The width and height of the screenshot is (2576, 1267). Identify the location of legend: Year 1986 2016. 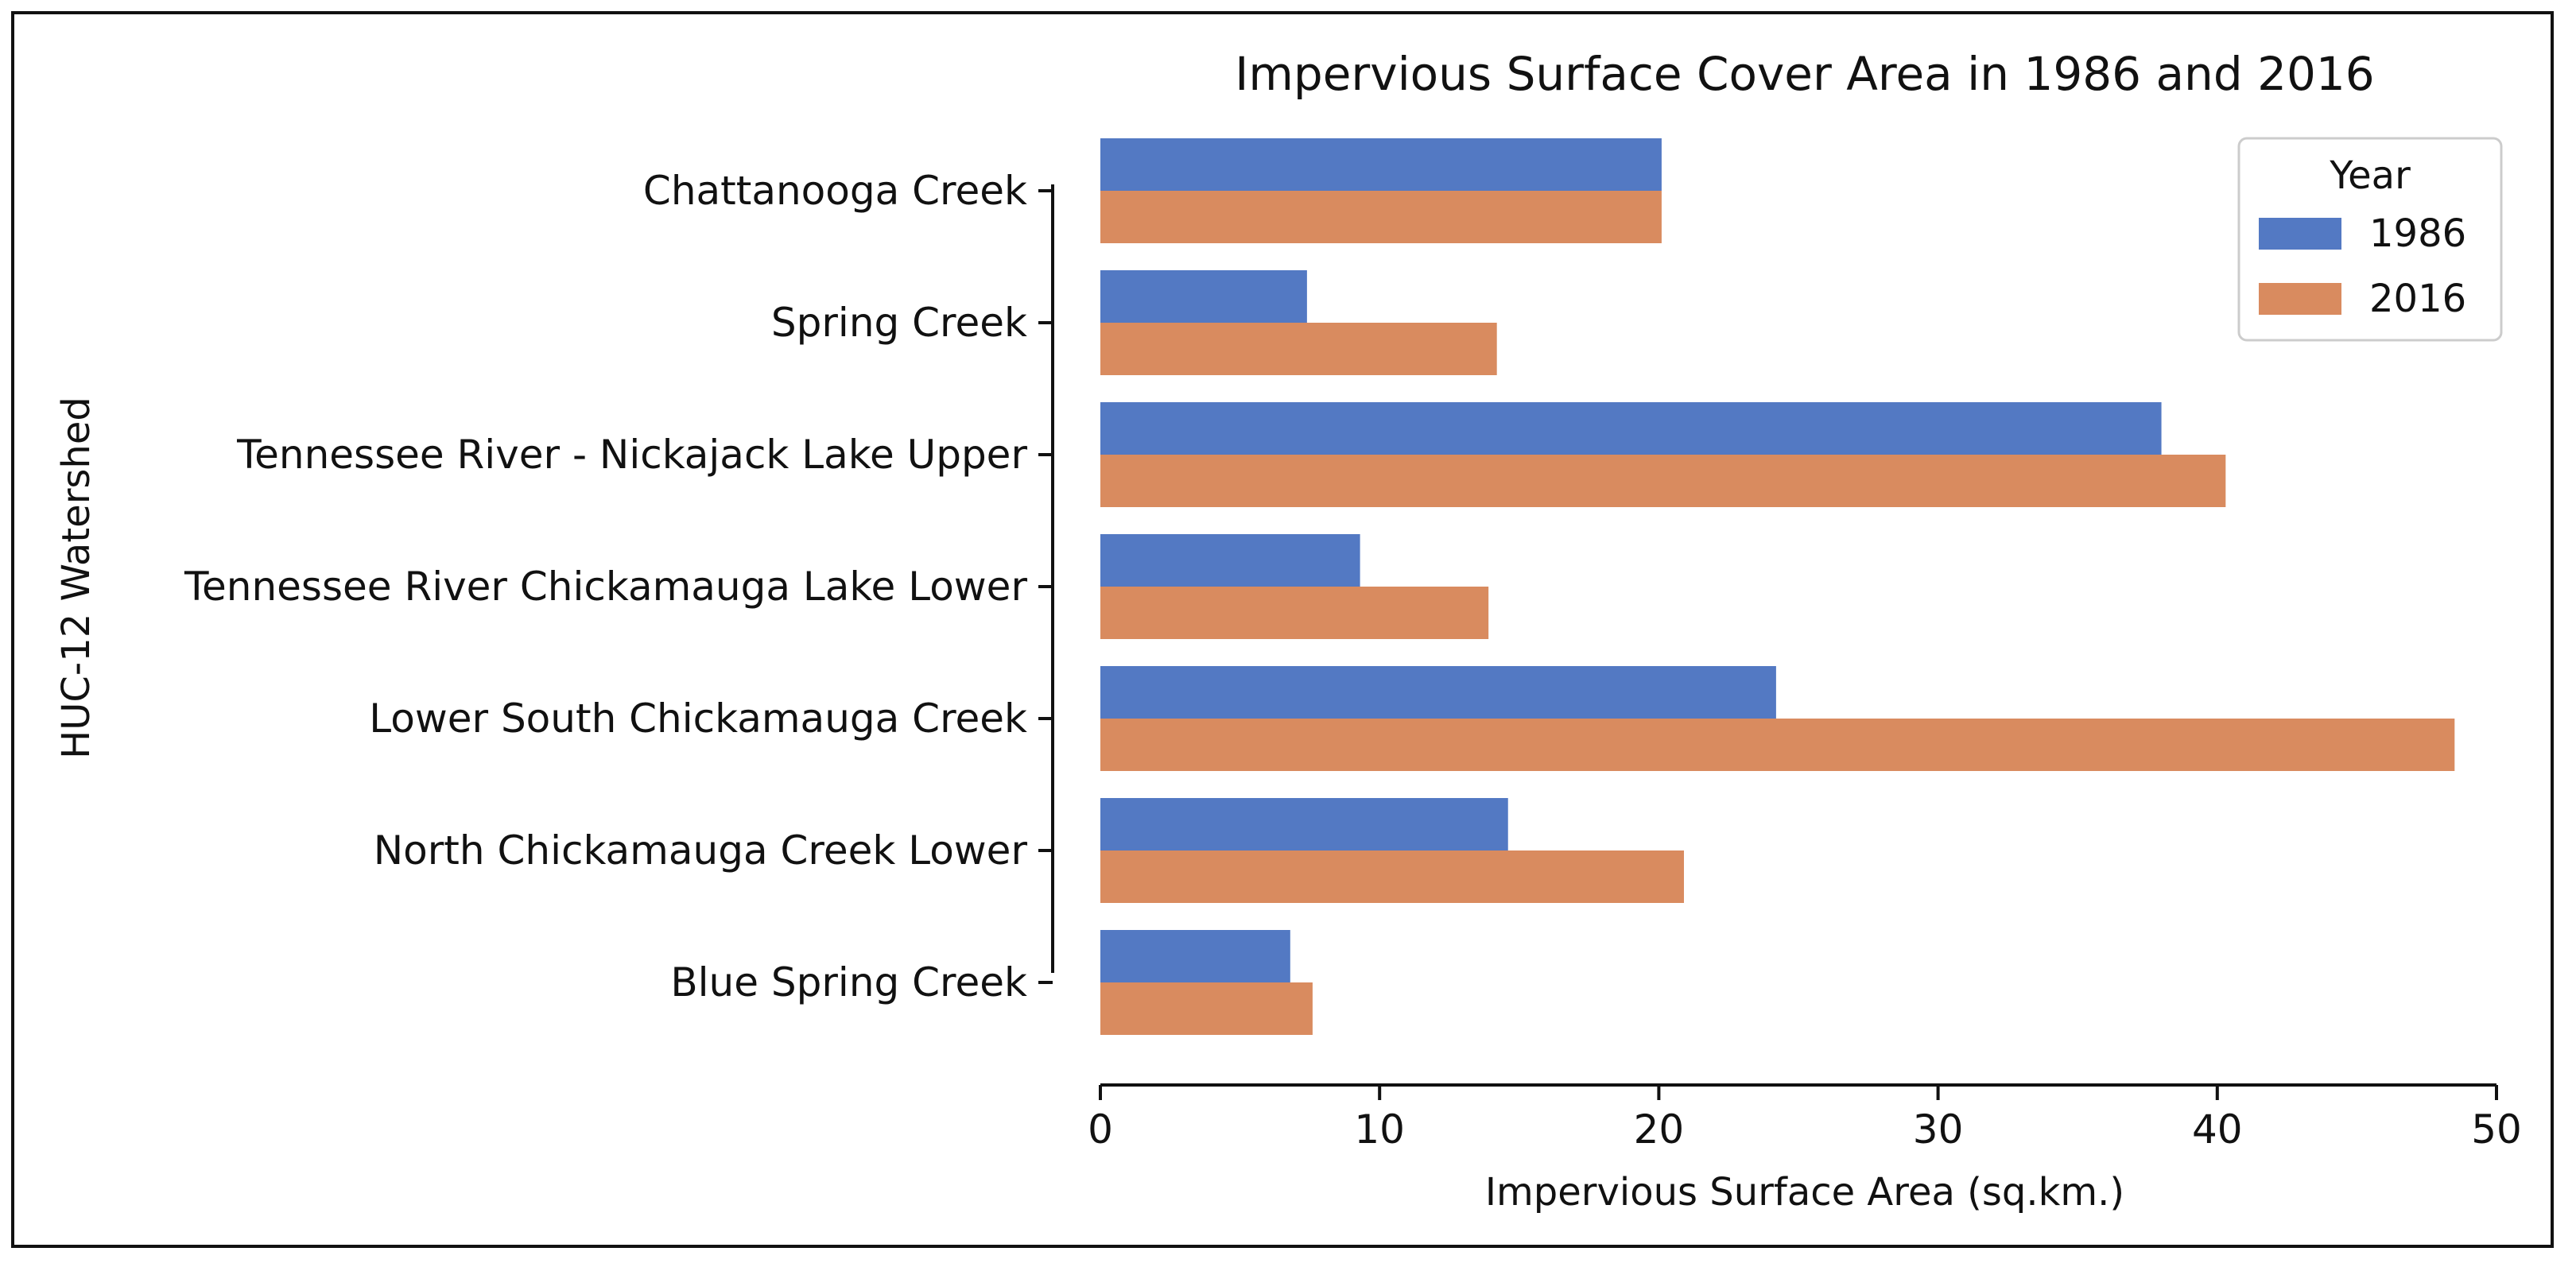
(2370, 240).